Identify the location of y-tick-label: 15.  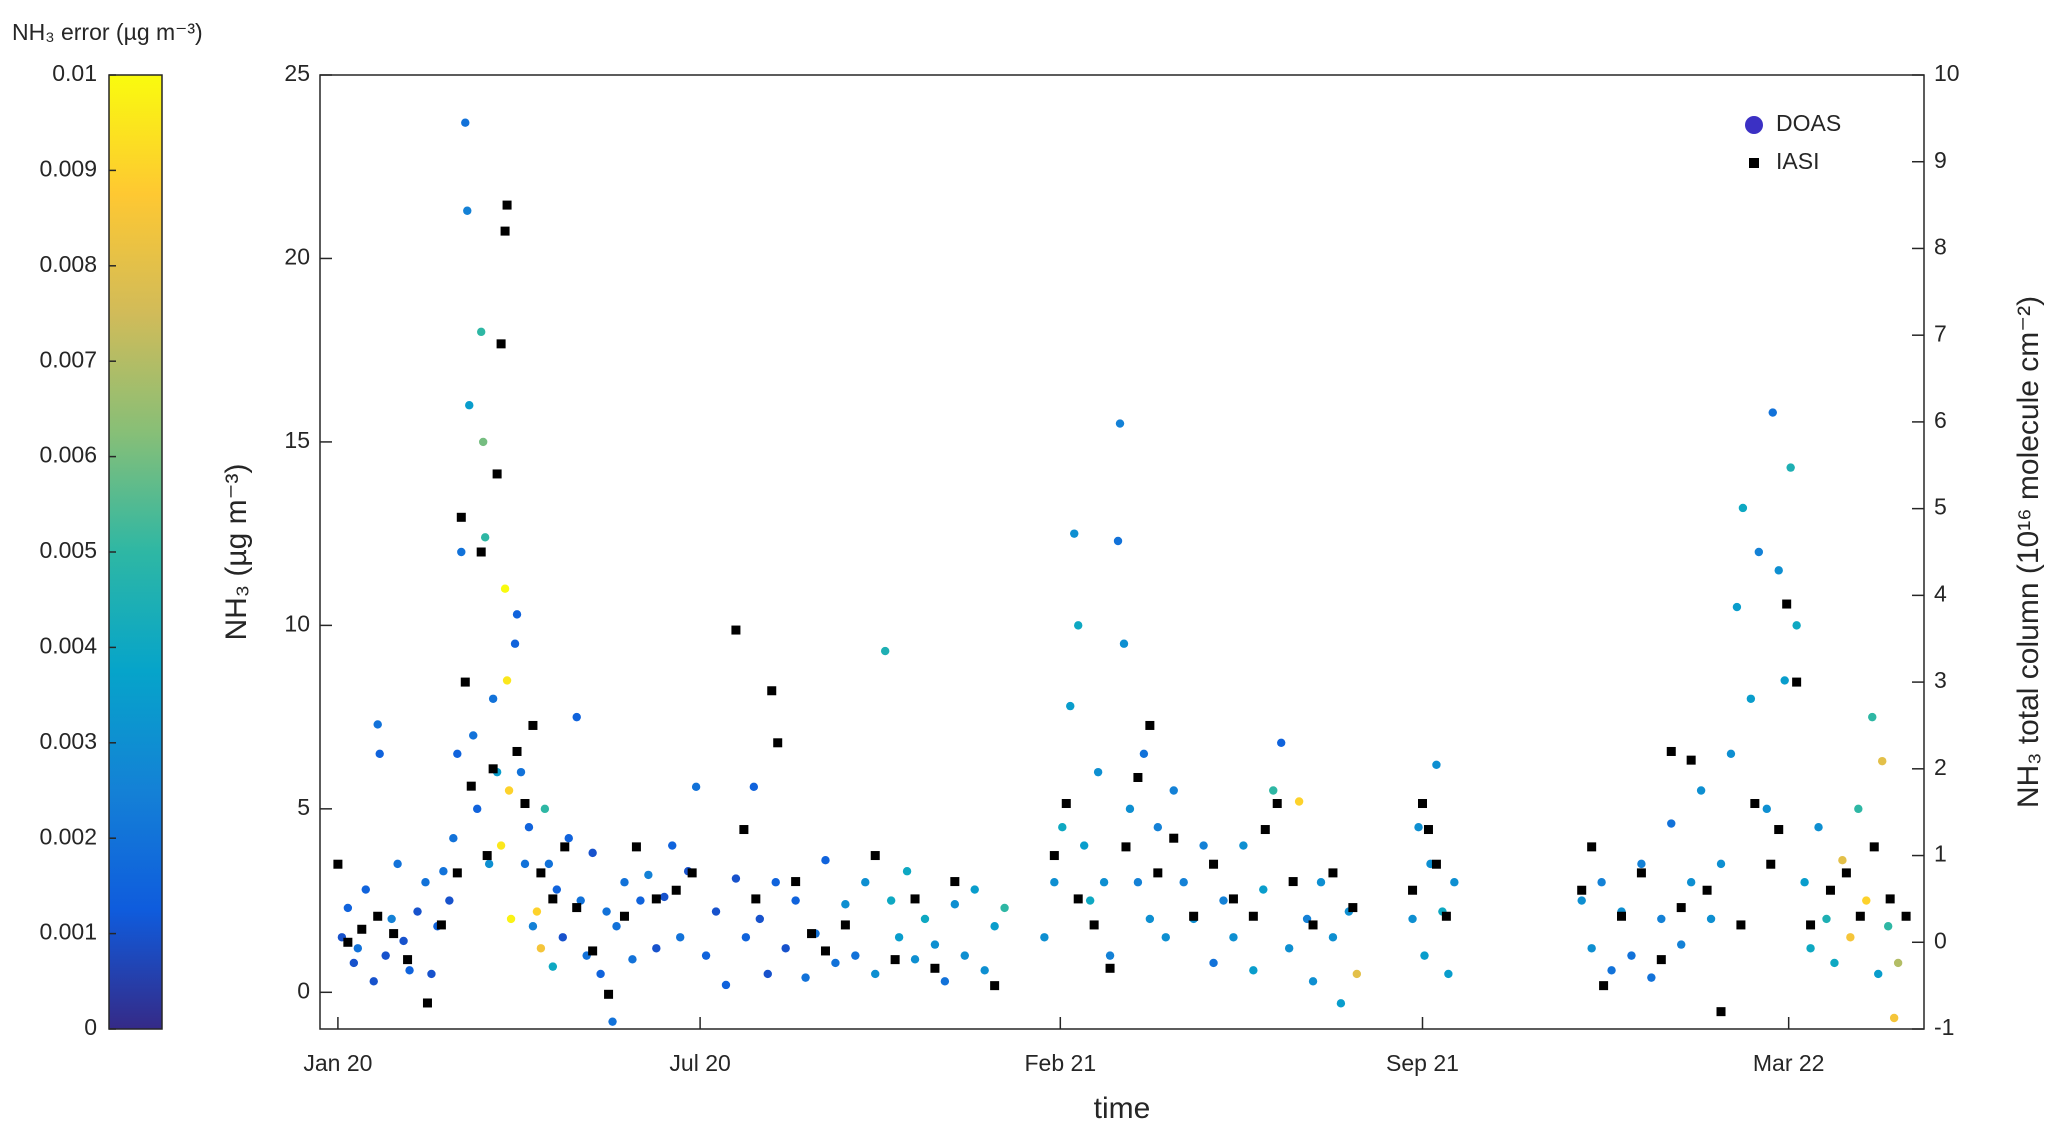
(297, 440).